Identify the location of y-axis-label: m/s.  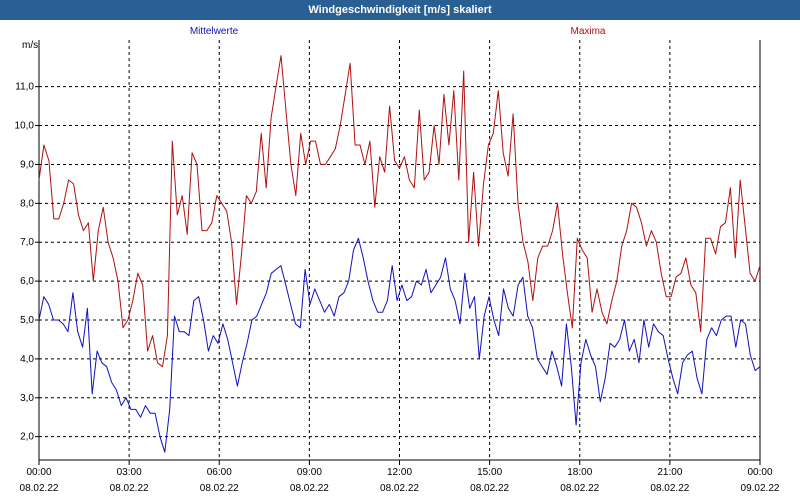
(30, 45).